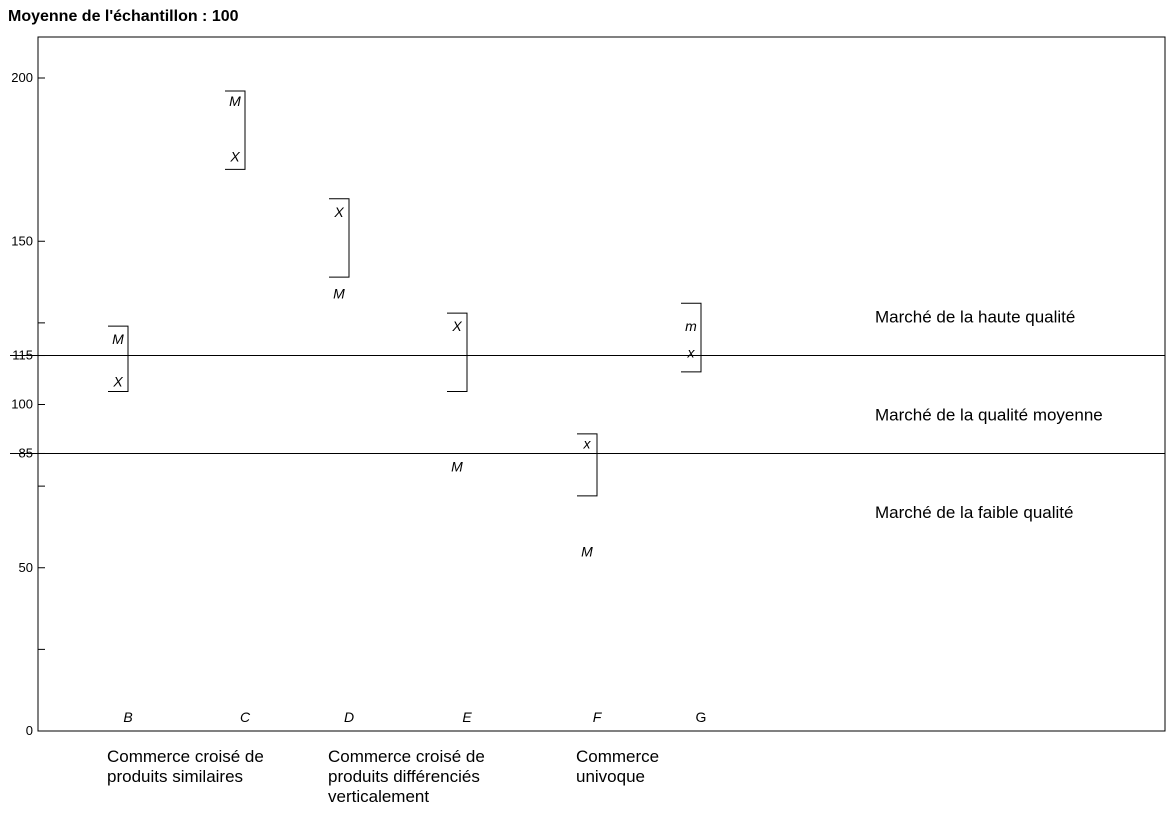  What do you see at coordinates (617, 756) in the screenshot?
I see `group-label-line: Commerce` at bounding box center [617, 756].